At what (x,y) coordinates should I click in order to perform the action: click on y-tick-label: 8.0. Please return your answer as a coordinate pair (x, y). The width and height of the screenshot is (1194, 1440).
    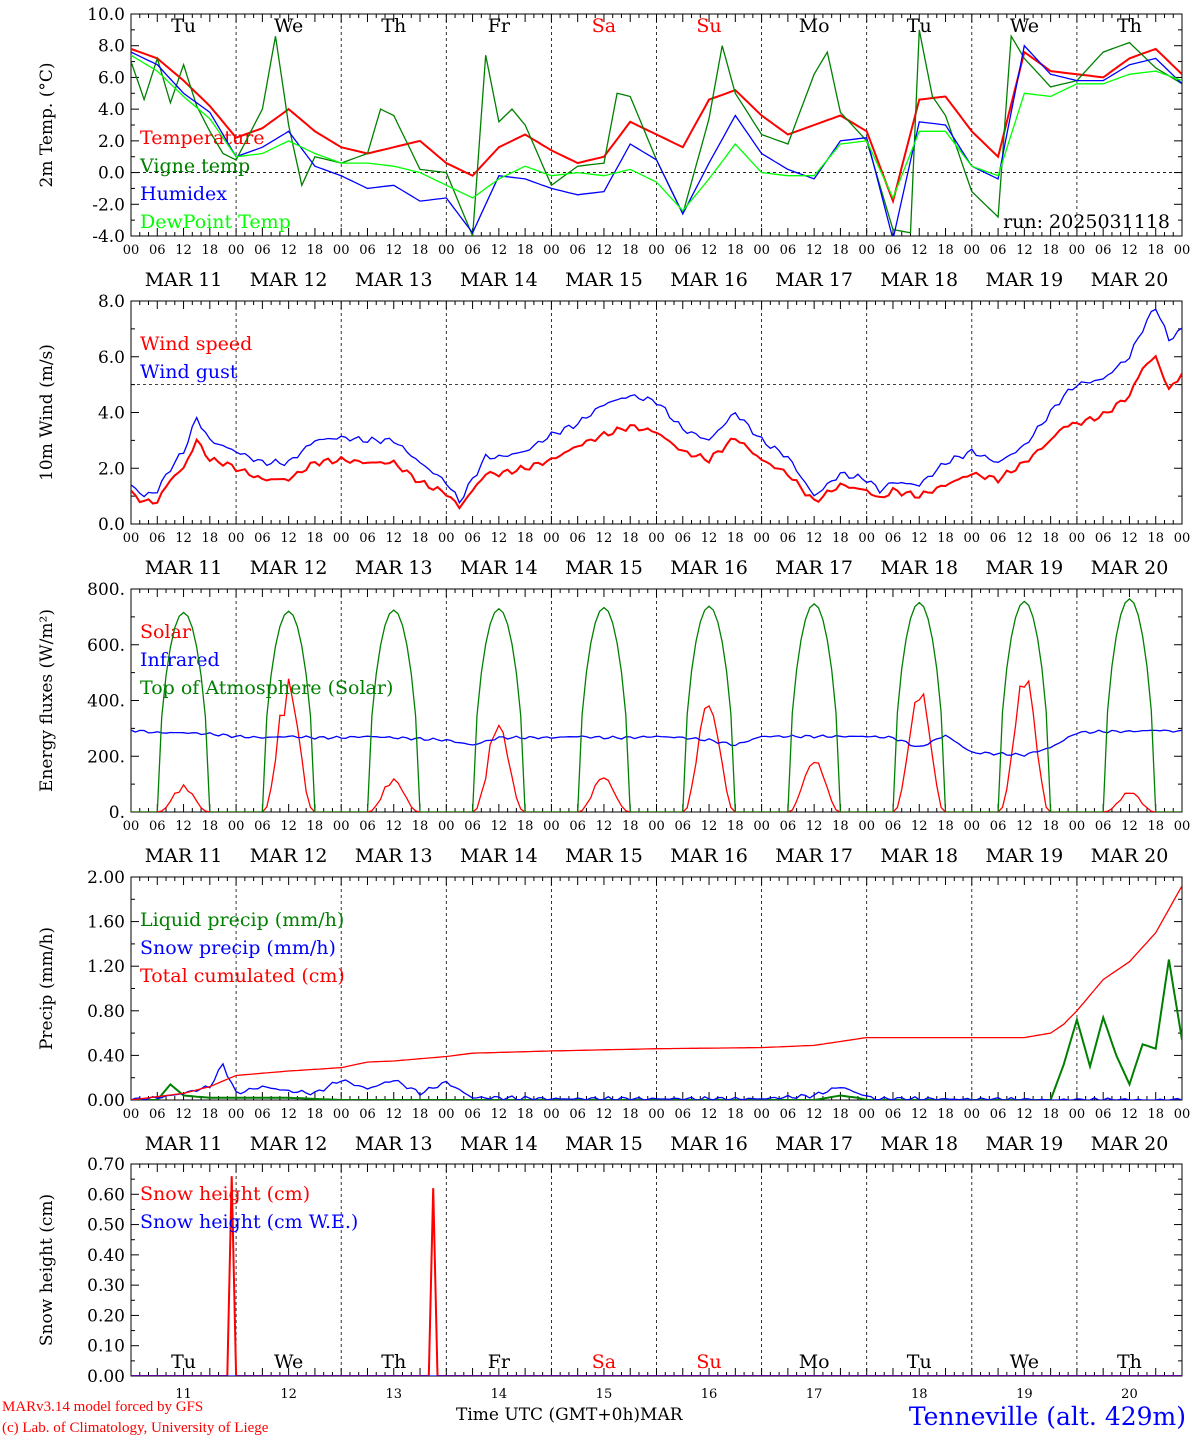
    Looking at the image, I should click on (111, 302).